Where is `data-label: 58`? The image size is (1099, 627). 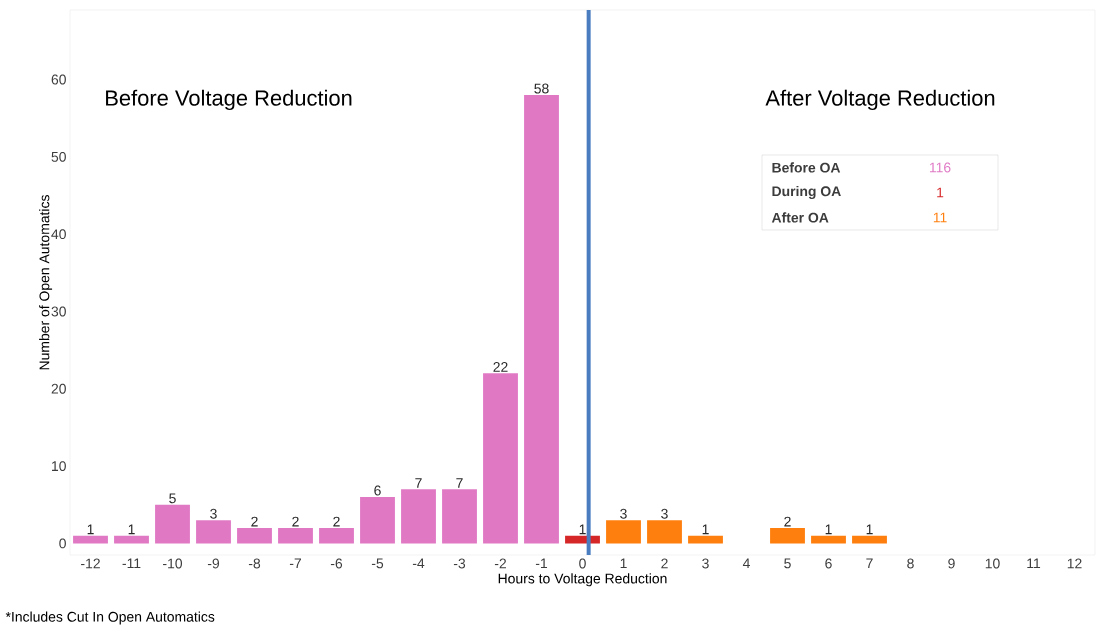 data-label: 58 is located at coordinates (541, 88).